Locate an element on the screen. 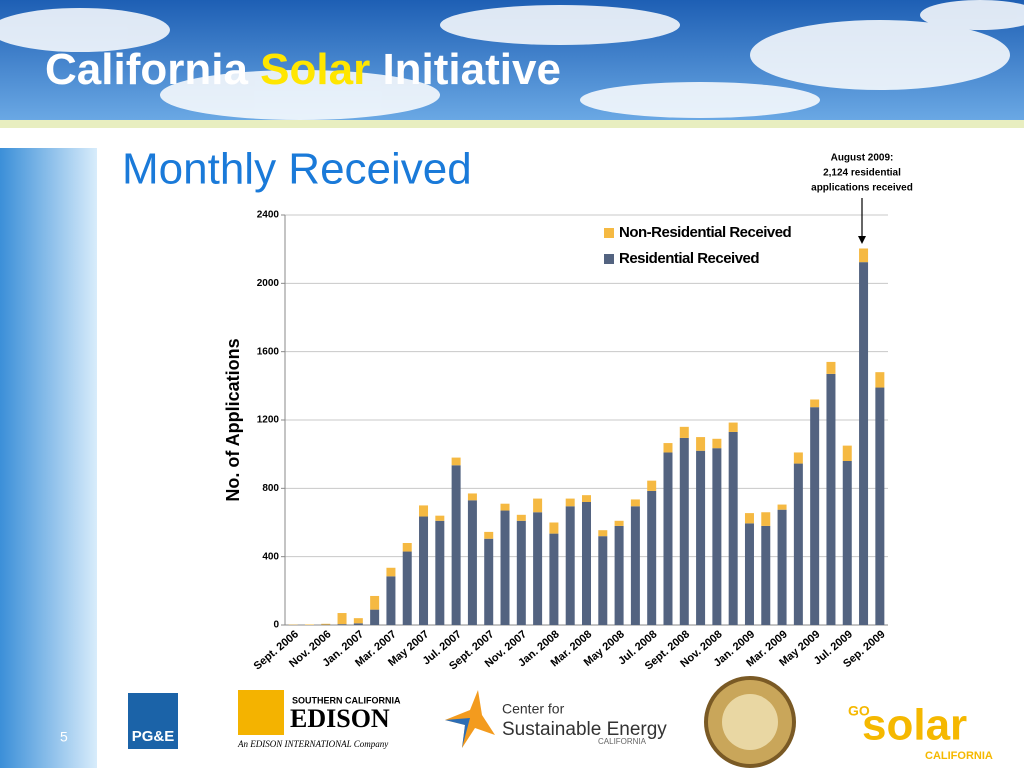 The width and height of the screenshot is (1024, 768). legend-label: Non-Residential Received is located at coordinates (705, 232).